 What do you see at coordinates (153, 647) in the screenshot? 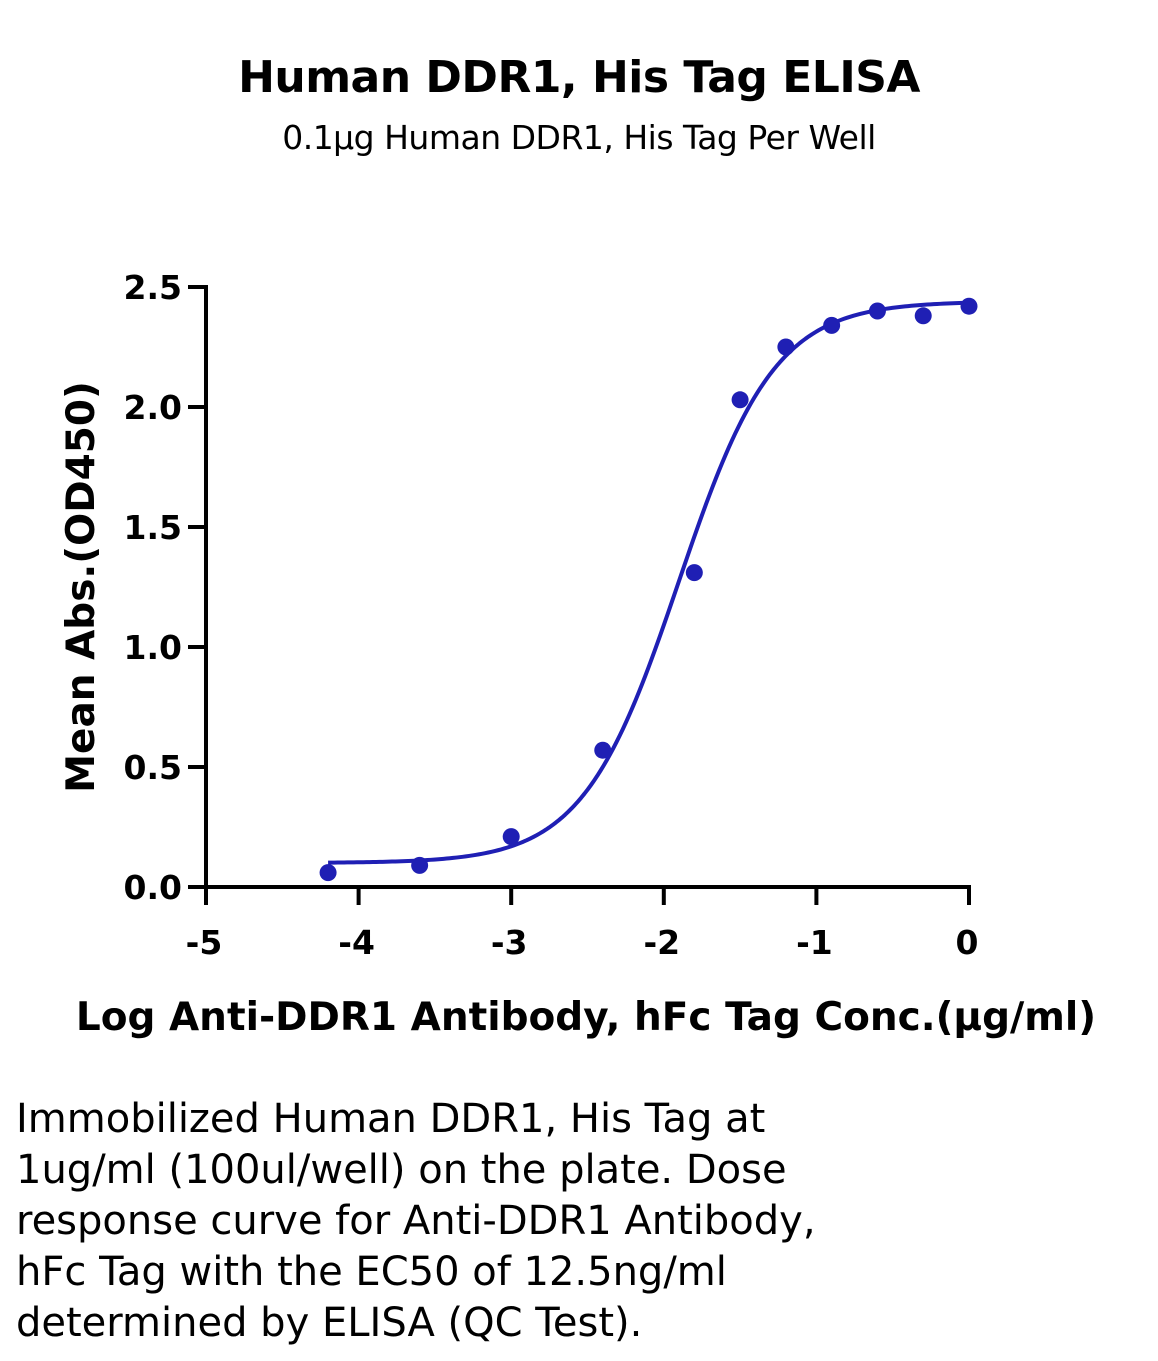
I see `y-tick-label: 1.0` at bounding box center [153, 647].